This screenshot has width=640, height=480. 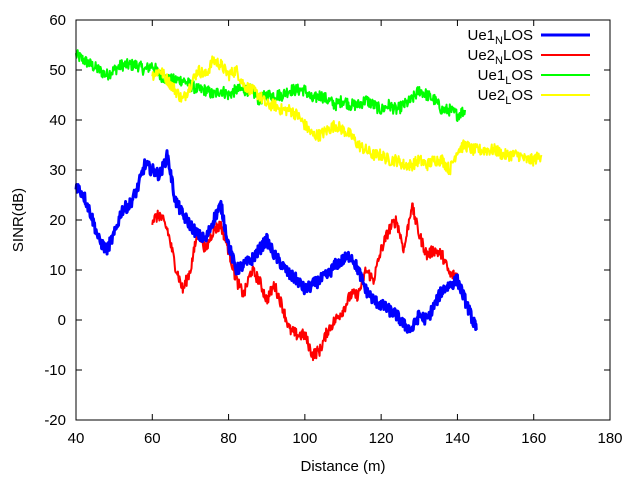 I want to click on legend-label-ue2los: Ue2LOS, so click(x=505, y=97).